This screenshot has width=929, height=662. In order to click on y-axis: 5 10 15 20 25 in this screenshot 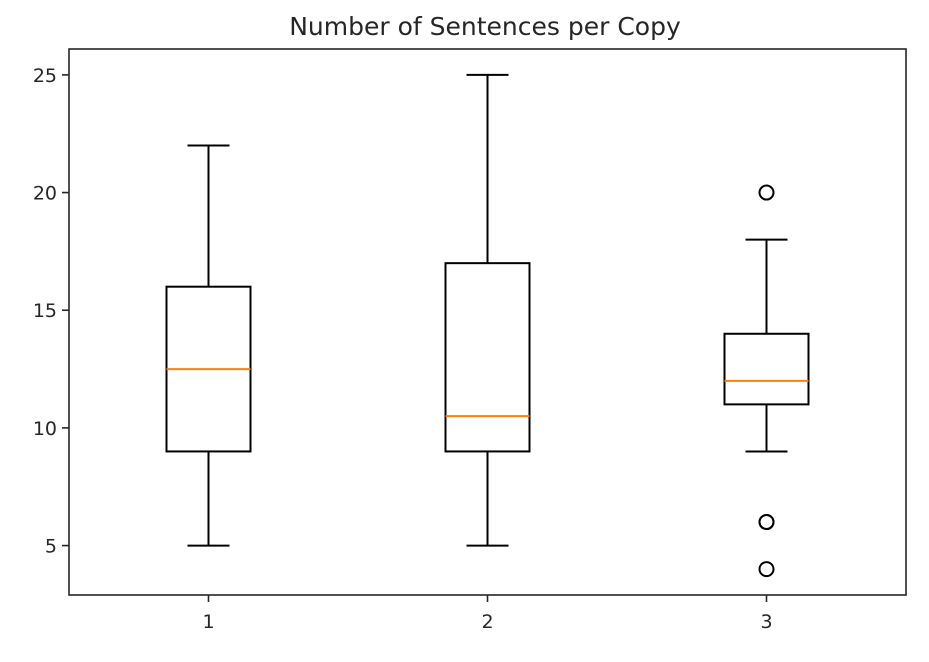, I will do `click(51, 311)`.